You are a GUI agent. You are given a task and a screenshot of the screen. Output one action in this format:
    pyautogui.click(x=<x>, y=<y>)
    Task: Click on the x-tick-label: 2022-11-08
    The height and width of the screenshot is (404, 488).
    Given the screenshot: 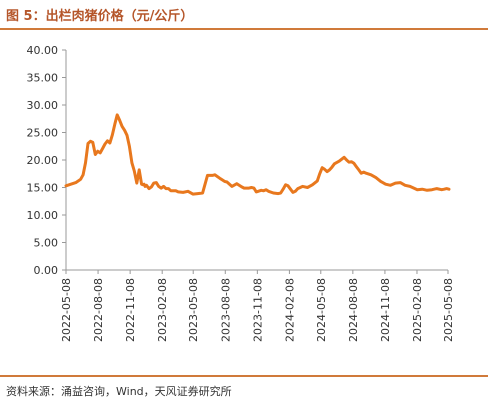 What is the action you would take?
    pyautogui.click(x=130, y=310)
    